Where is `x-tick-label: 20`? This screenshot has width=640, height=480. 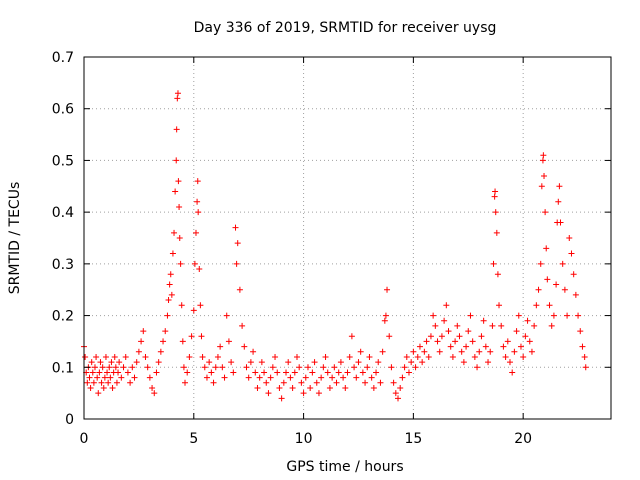
x-tick-label: 20 is located at coordinates (523, 439).